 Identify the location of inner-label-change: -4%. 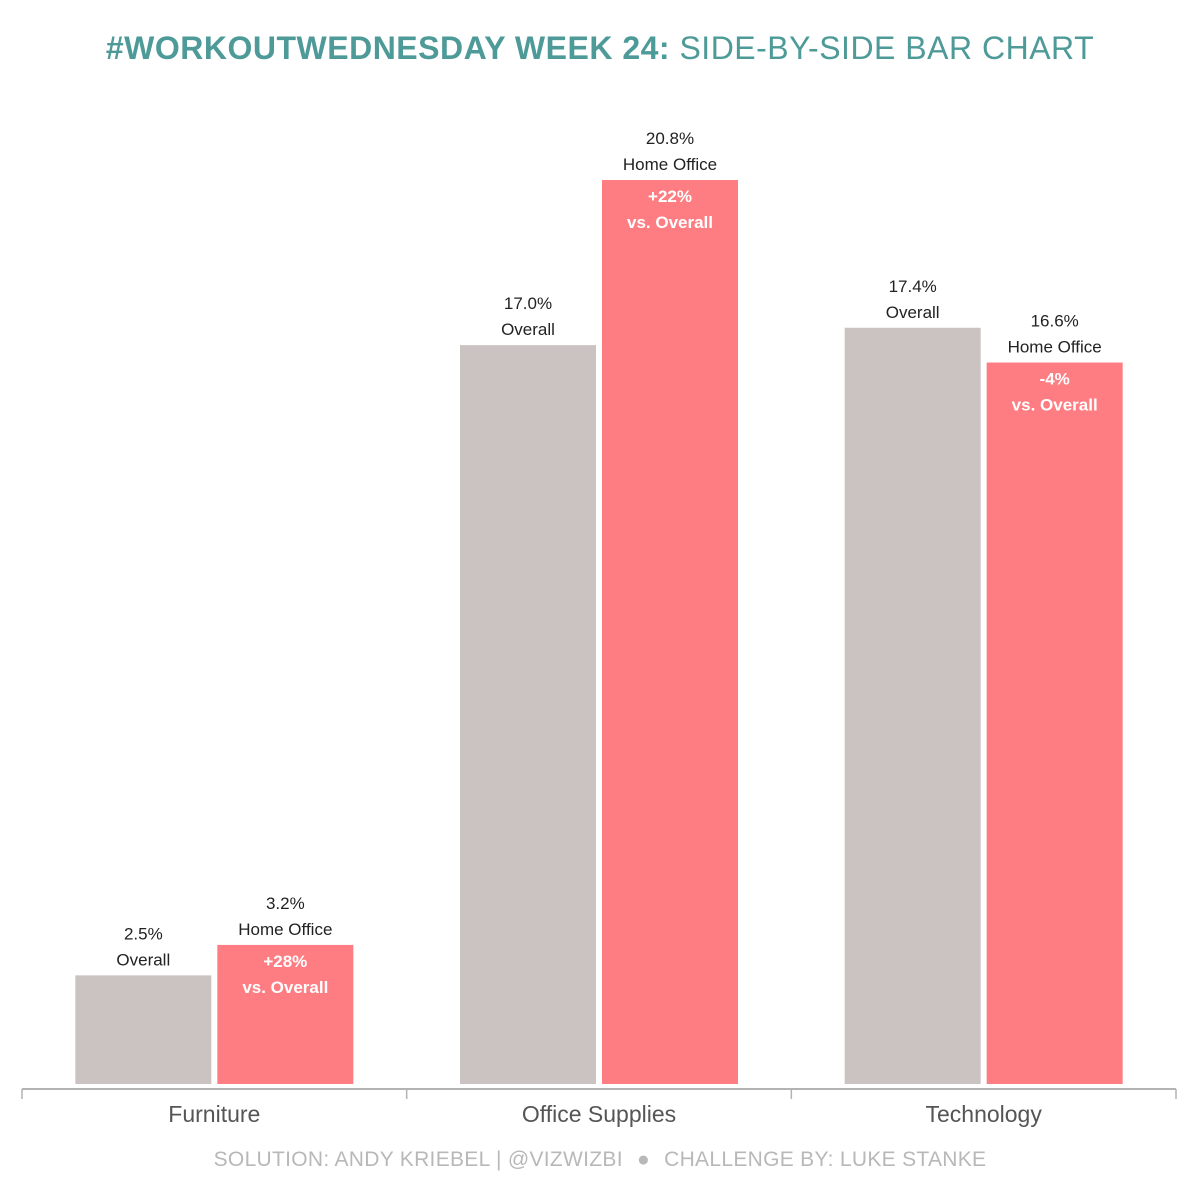
(1055, 379).